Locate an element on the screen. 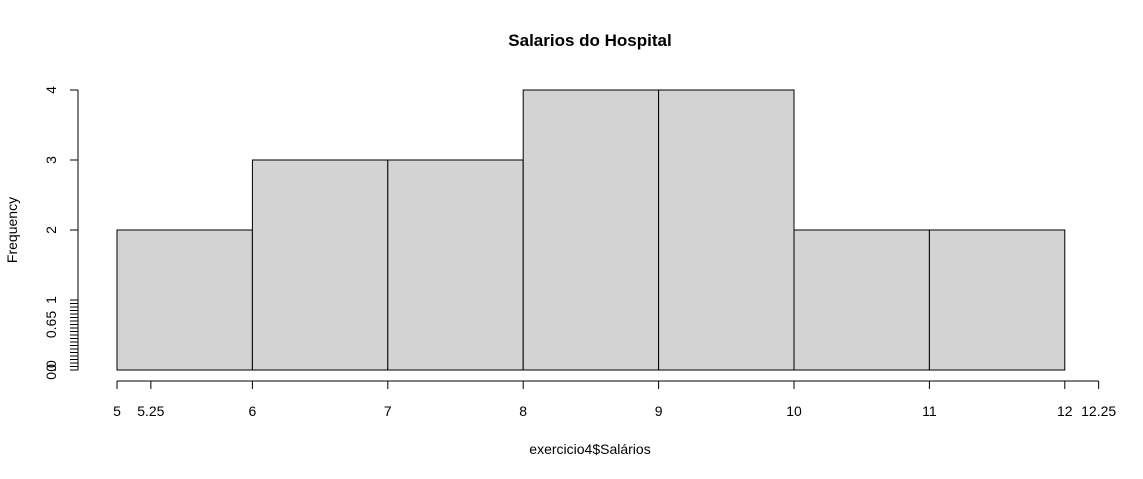  y-tick-label: 4 is located at coordinates (51, 90).